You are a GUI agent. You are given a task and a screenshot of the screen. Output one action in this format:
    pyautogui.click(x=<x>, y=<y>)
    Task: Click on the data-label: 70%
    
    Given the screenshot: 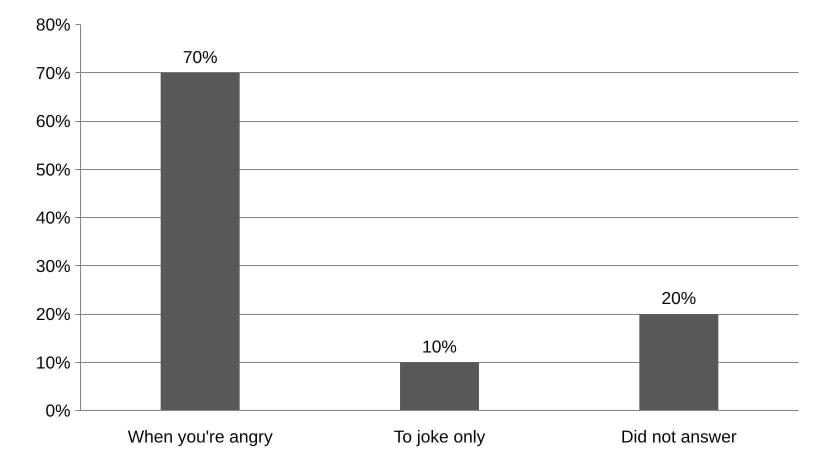 What is the action you would take?
    pyautogui.click(x=200, y=56)
    